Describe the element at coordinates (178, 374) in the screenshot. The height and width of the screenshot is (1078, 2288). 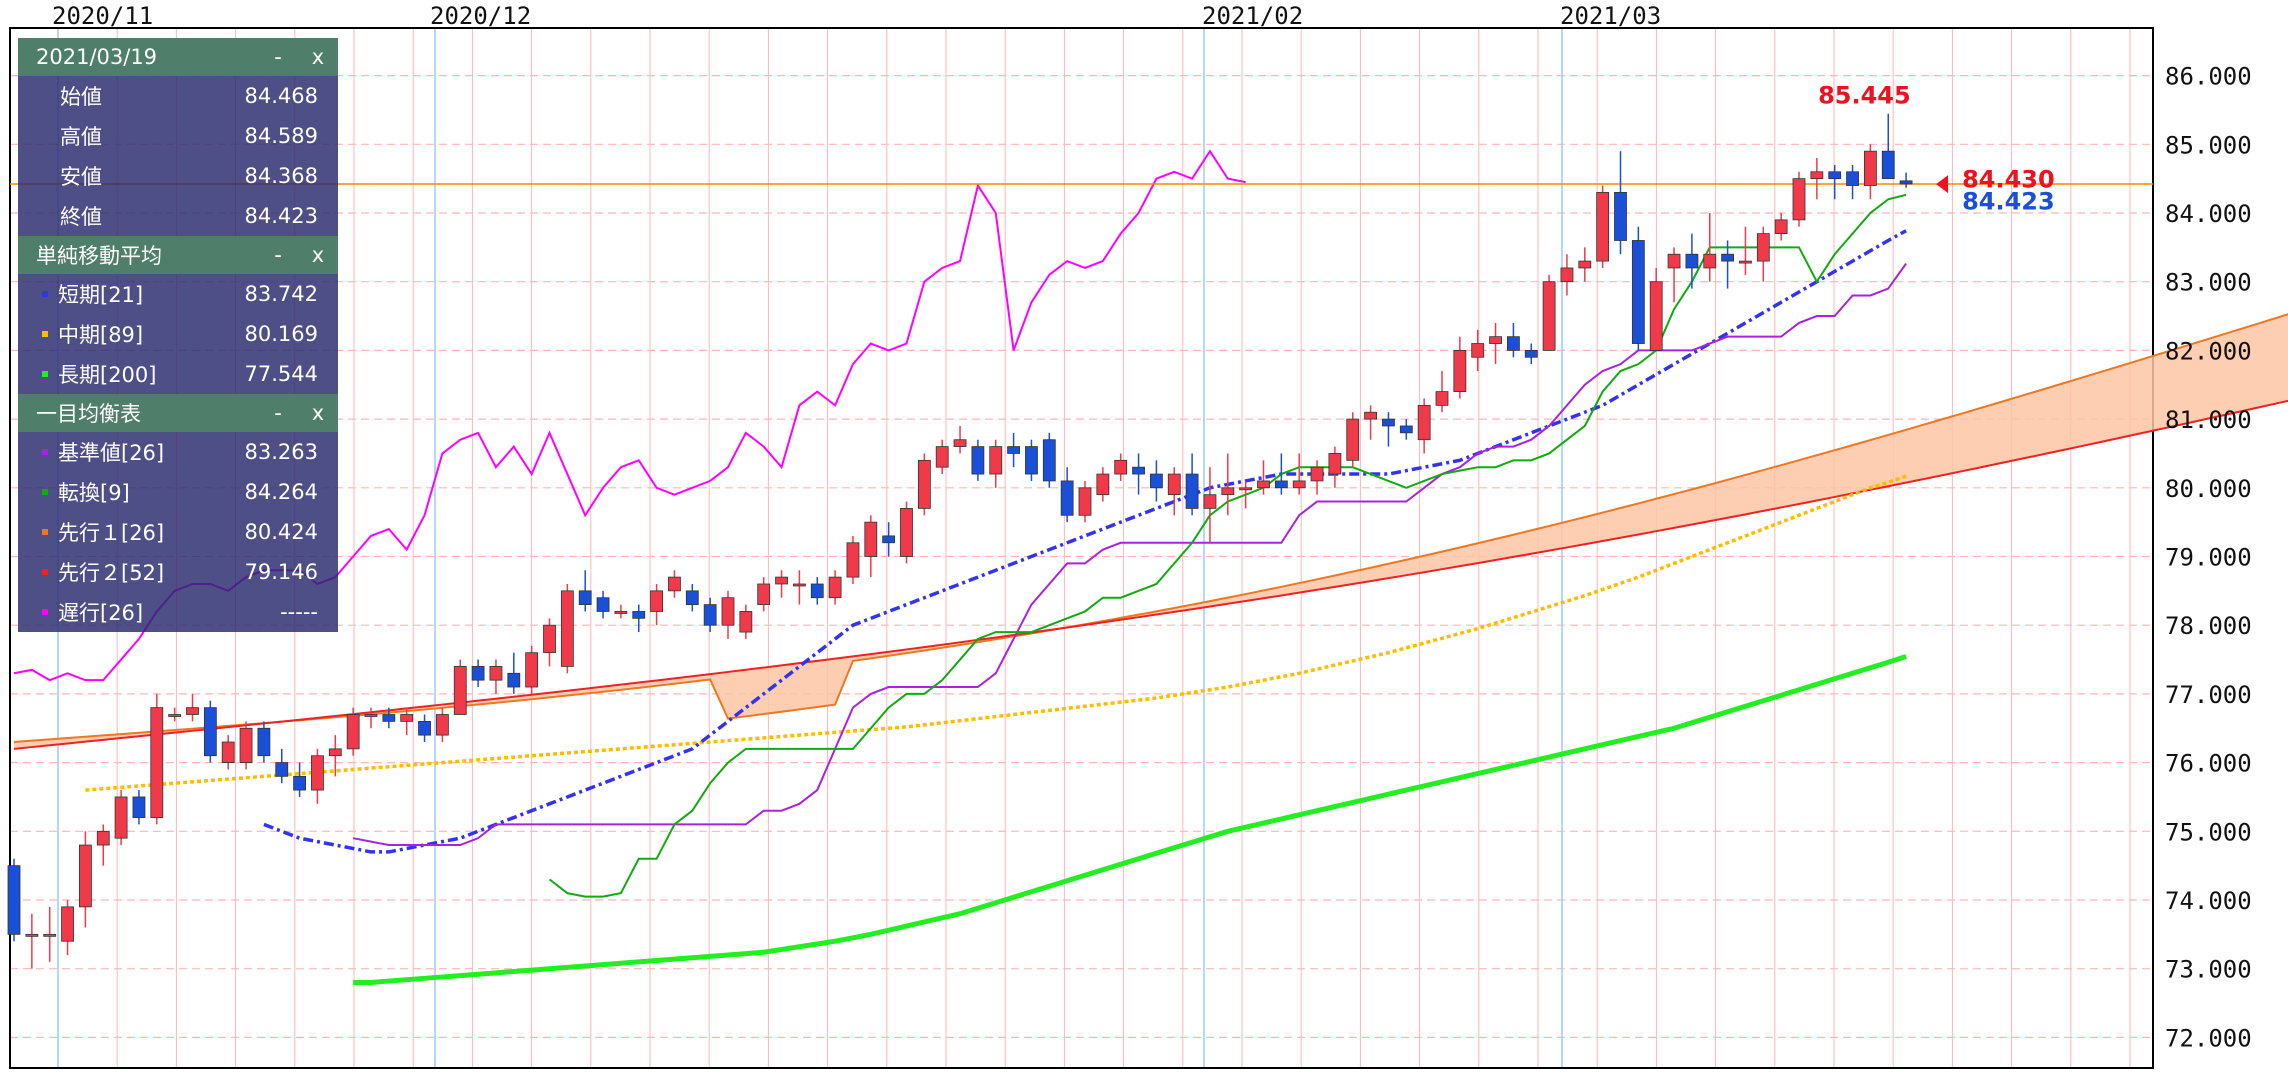
I see `sma-row: 長期[200] 77.544` at that location.